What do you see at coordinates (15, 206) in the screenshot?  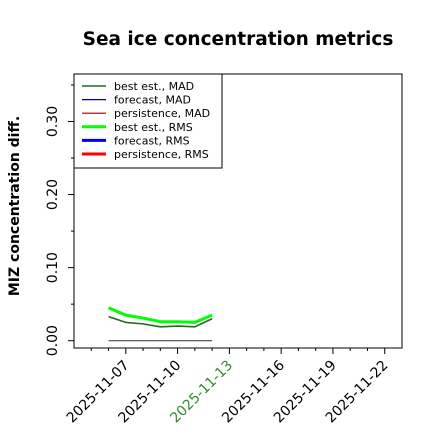 I see `y-axis-label: MIZ concentration diff.` at bounding box center [15, 206].